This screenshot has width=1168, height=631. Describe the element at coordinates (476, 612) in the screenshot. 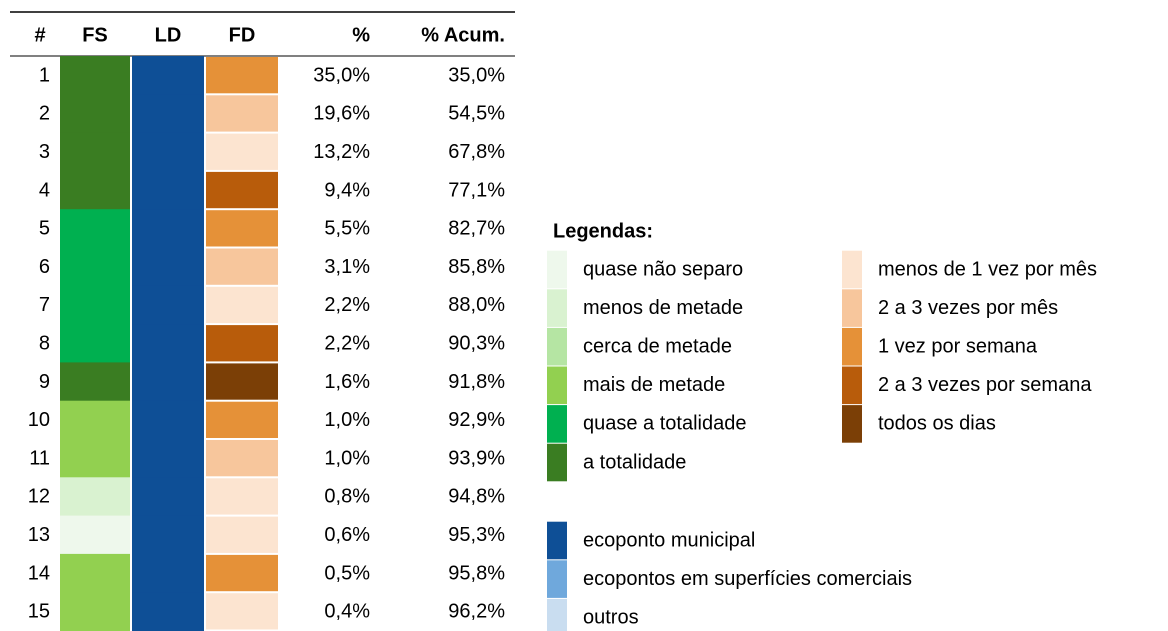

I see `cumulative-percent: 96,2%` at that location.